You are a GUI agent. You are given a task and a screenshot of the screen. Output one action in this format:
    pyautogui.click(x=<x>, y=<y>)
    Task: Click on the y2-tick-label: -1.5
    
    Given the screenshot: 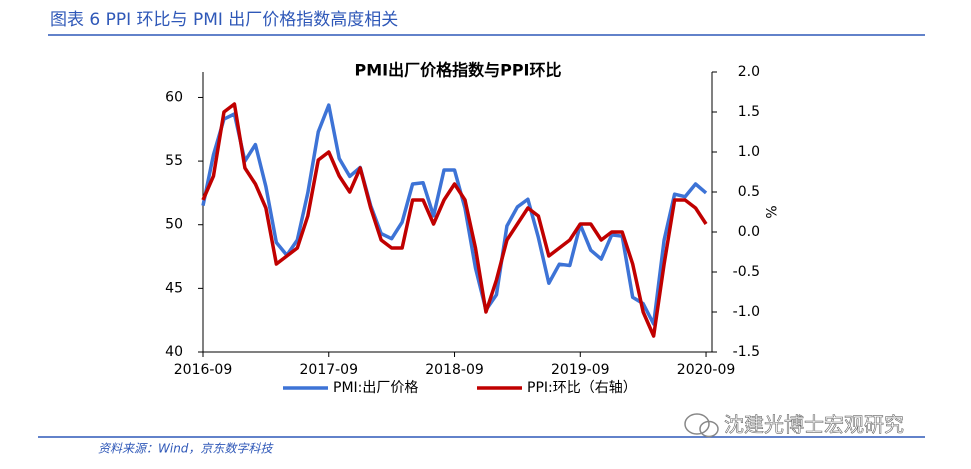 What is the action you would take?
    pyautogui.click(x=746, y=352)
    